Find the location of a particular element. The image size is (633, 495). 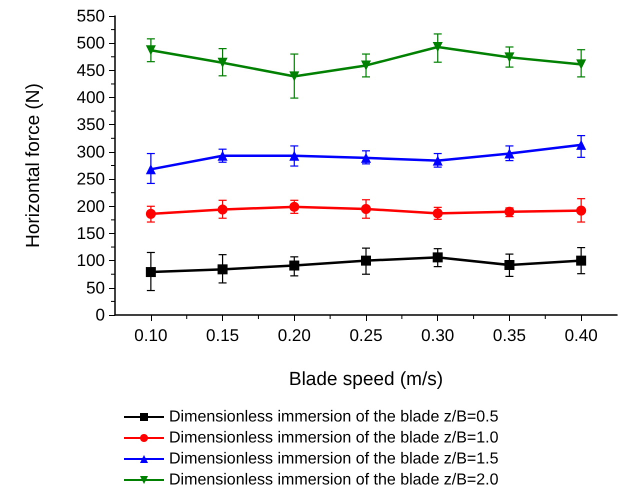

x-tick-label: 0.40 is located at coordinates (581, 335).